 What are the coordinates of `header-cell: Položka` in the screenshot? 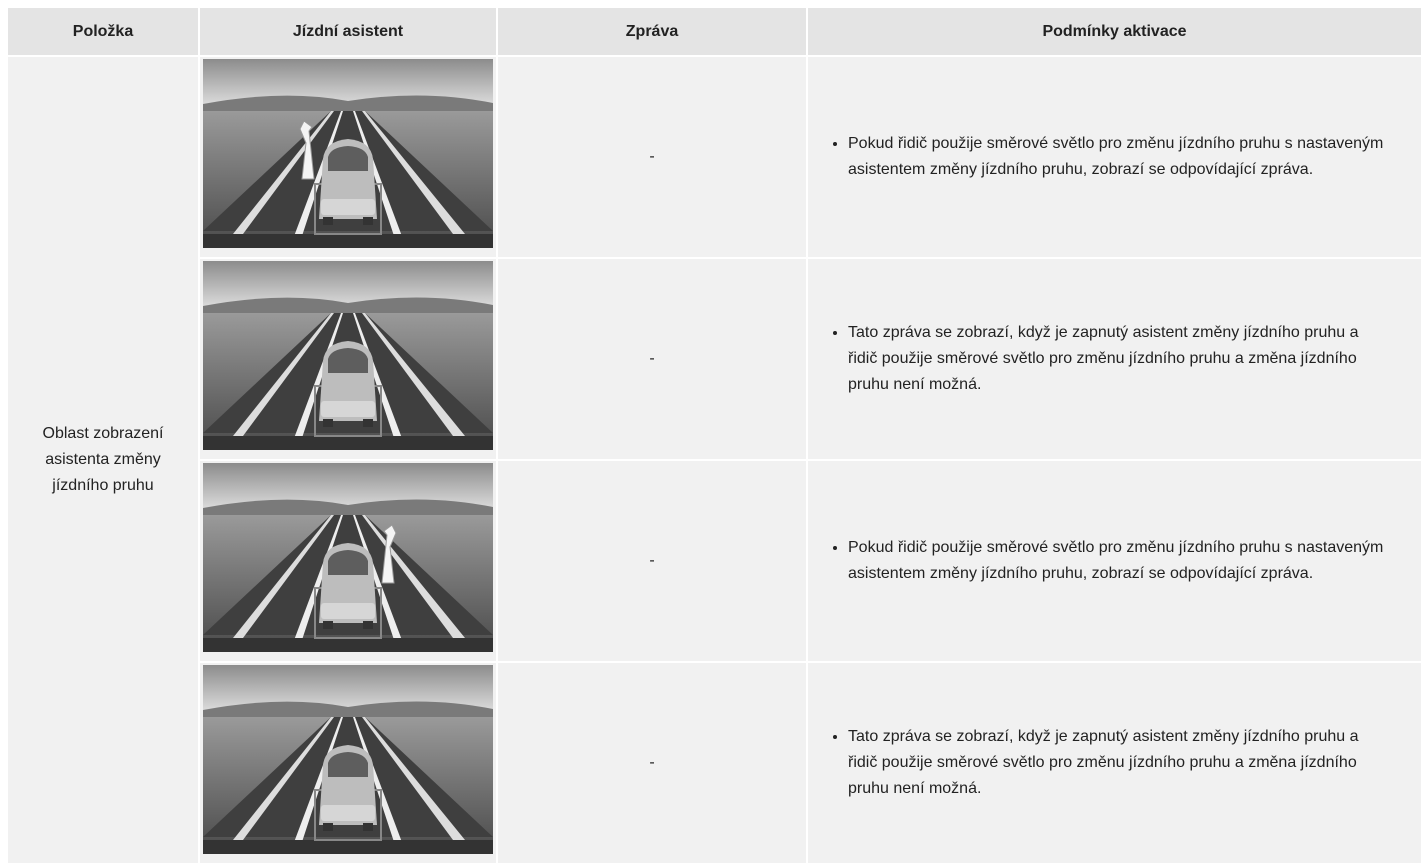 It's located at (103, 31).